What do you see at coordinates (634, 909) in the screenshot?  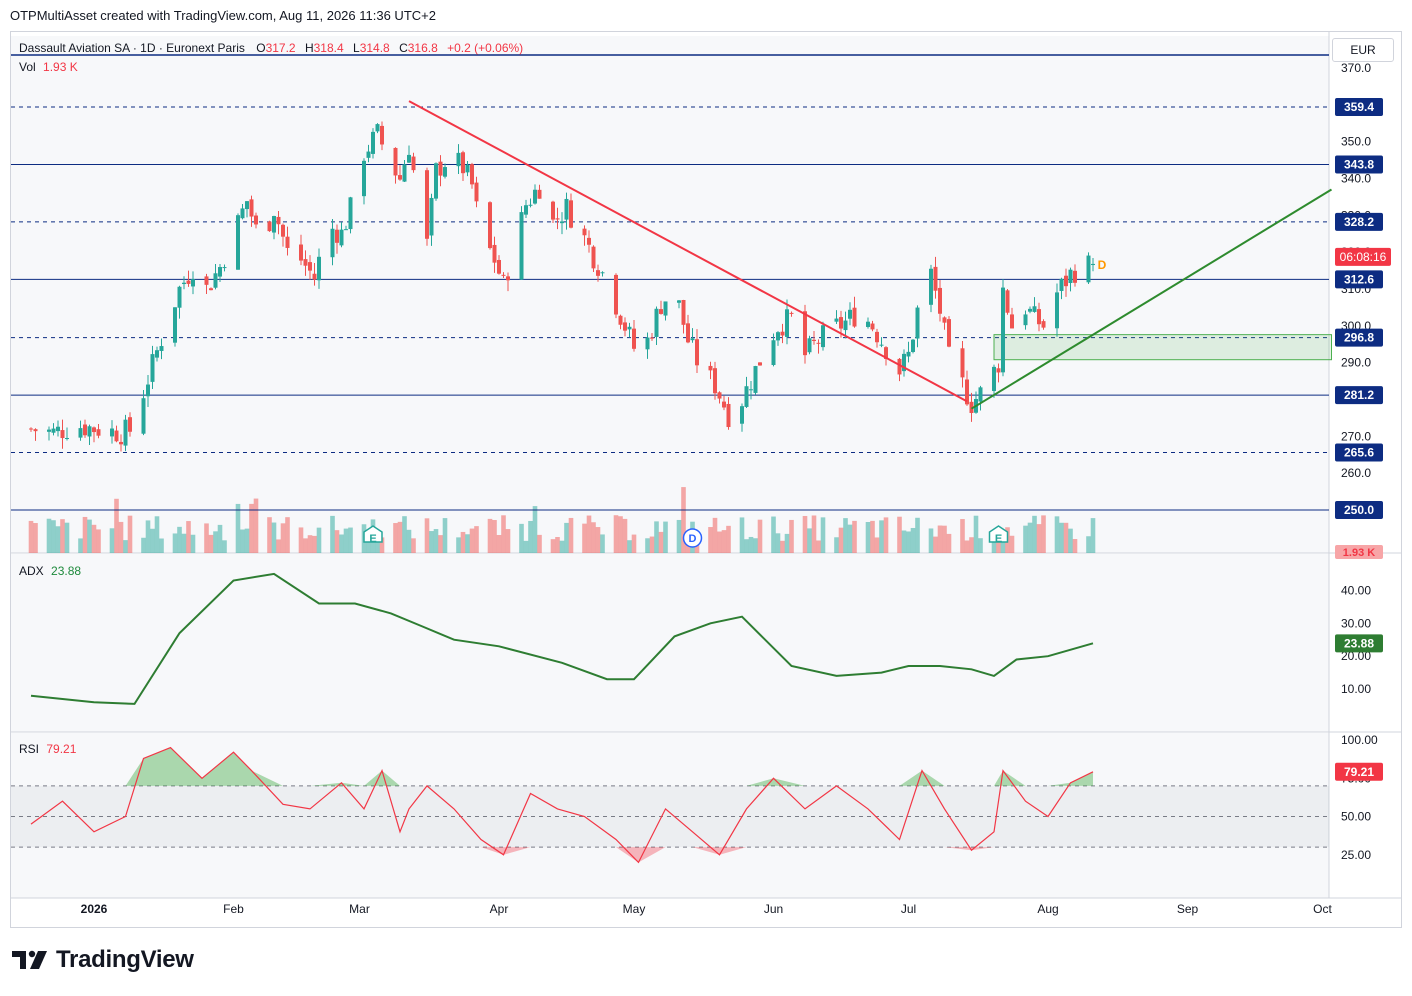 I see `time-axis-tick: May` at bounding box center [634, 909].